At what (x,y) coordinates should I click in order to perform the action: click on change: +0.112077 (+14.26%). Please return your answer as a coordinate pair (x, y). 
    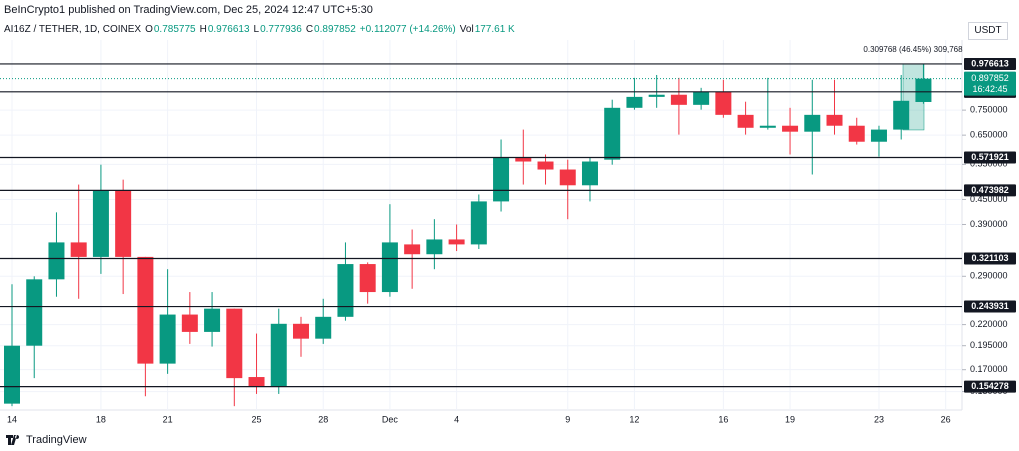
    Looking at the image, I should click on (407, 29).